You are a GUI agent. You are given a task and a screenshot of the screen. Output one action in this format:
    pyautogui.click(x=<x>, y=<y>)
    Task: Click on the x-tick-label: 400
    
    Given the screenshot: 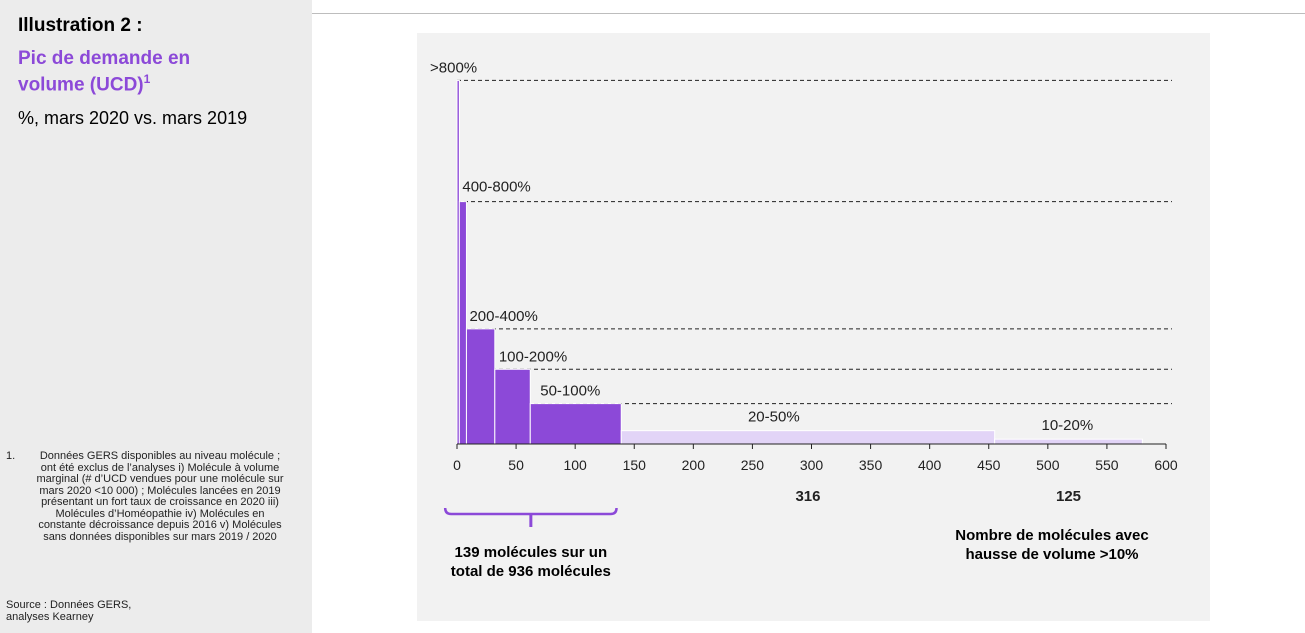 What is the action you would take?
    pyautogui.click(x=930, y=465)
    